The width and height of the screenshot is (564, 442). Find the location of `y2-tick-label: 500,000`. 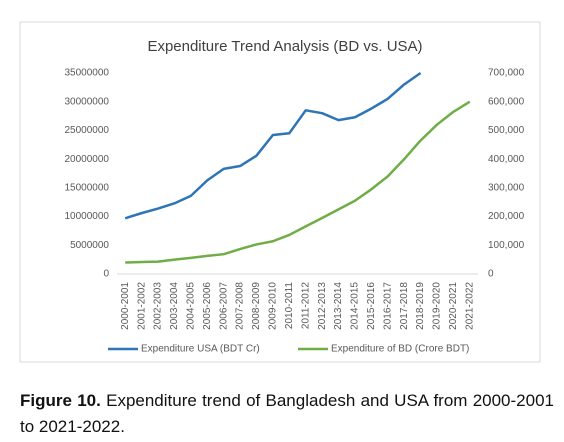

y2-tick-label: 500,000 is located at coordinates (506, 130).